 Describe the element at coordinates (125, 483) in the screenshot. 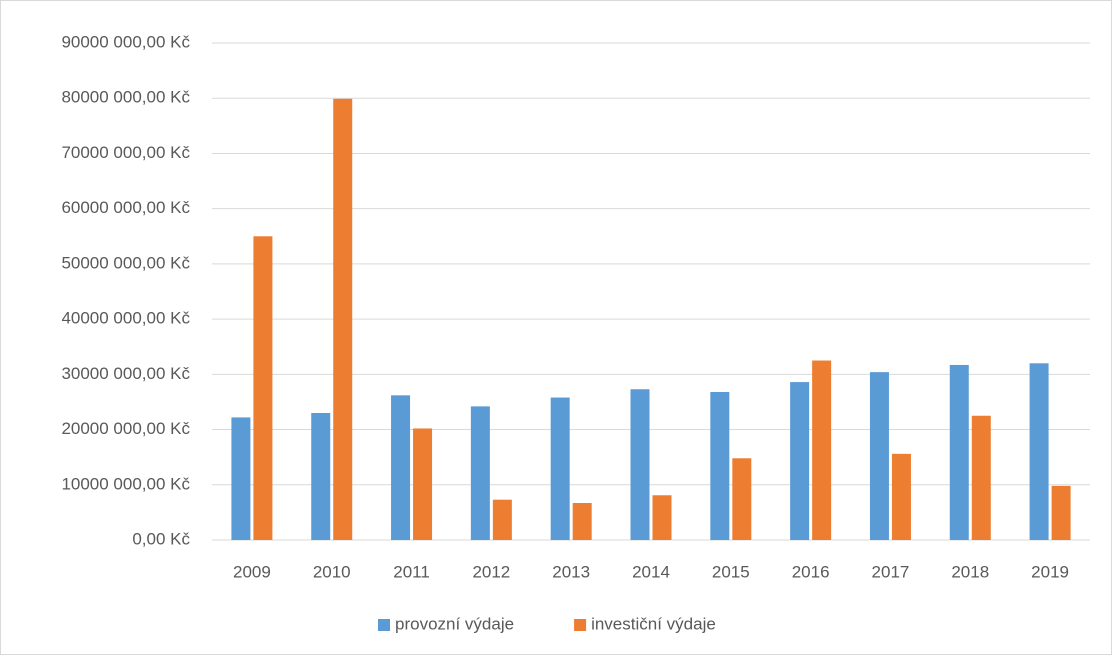

I see `y-tick-label: 10000 000,00 Kč` at that location.